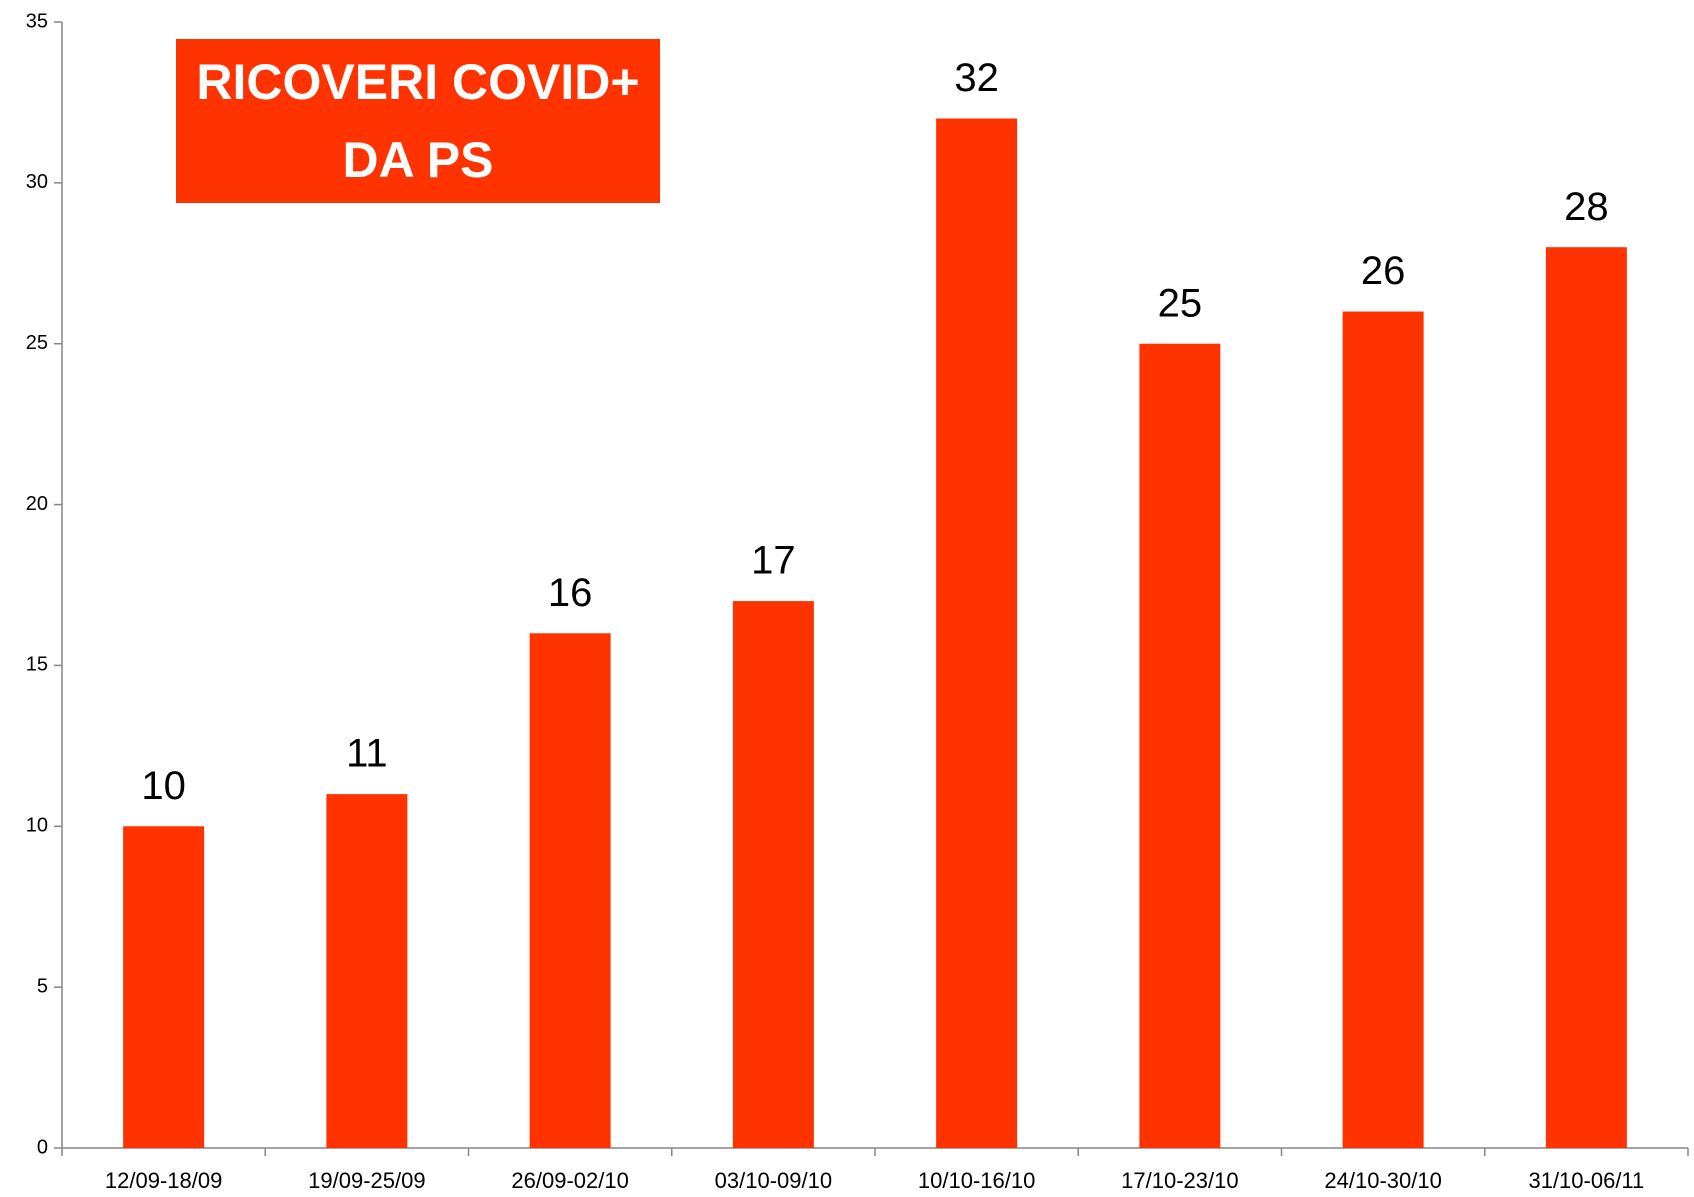  What do you see at coordinates (37, 665) in the screenshot?
I see `y-tick-label: 15` at bounding box center [37, 665].